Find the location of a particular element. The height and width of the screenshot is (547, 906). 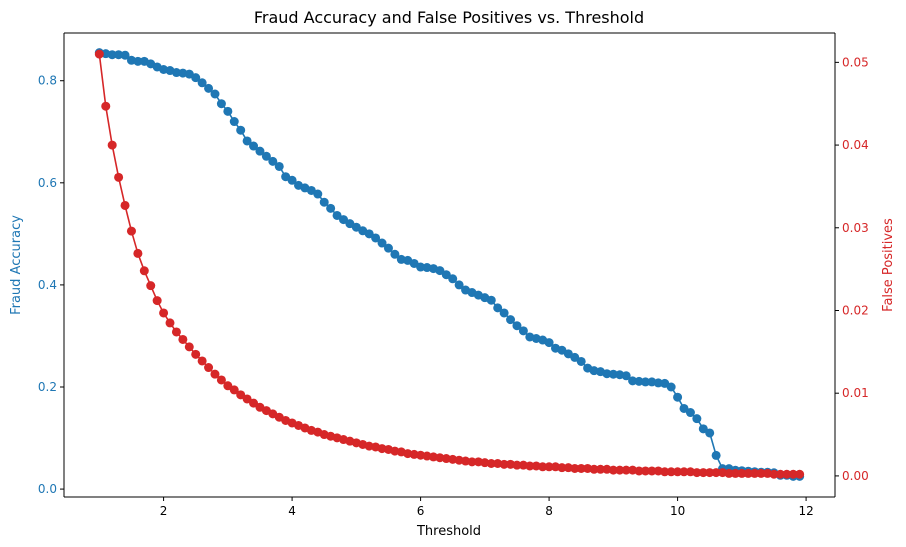

y-right-tick-label-2: 0.02 is located at coordinates (855, 310).